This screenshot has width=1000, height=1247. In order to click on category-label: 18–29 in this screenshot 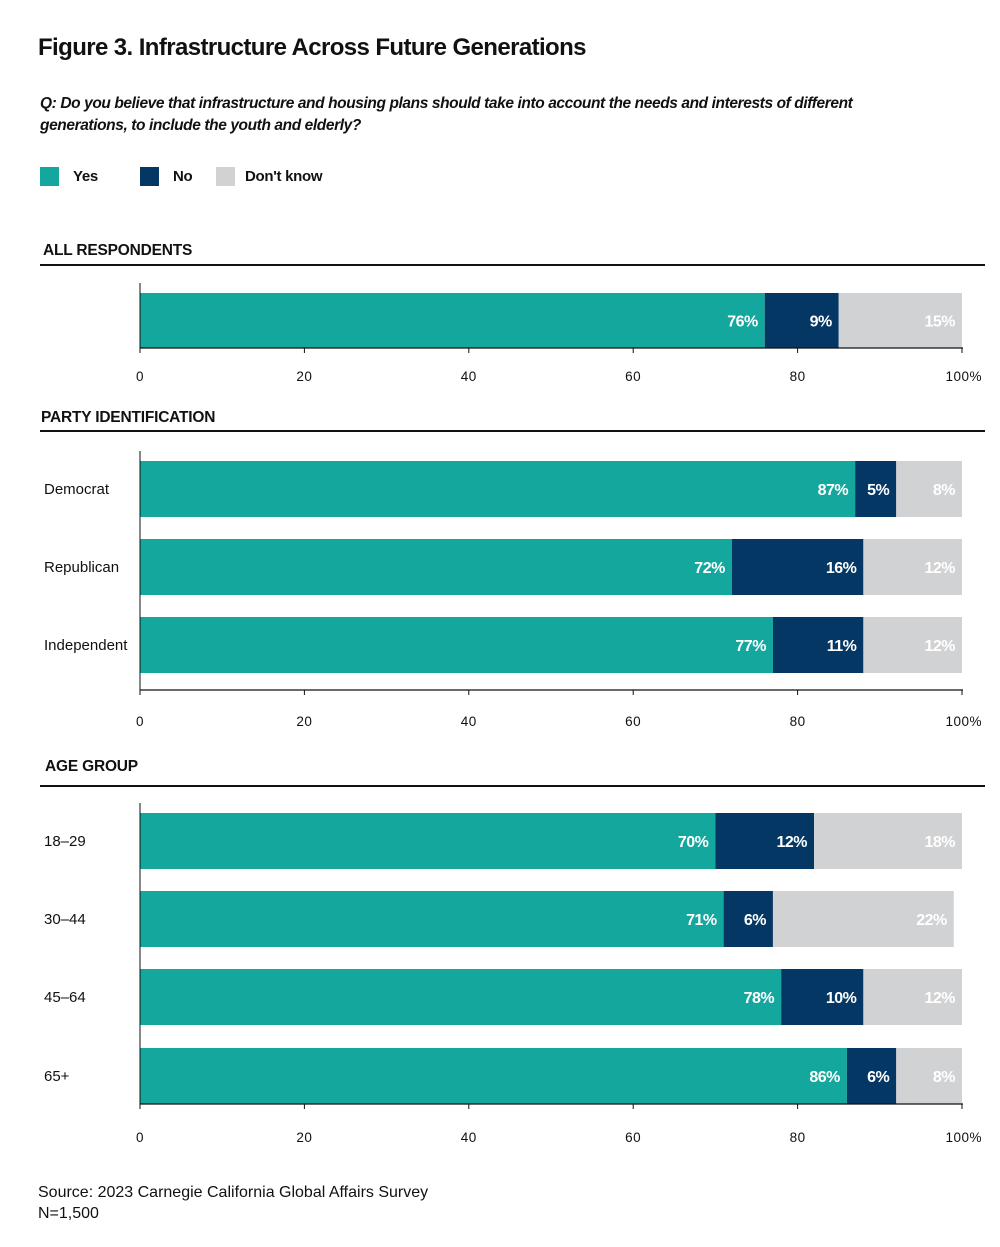, I will do `click(65, 841)`.